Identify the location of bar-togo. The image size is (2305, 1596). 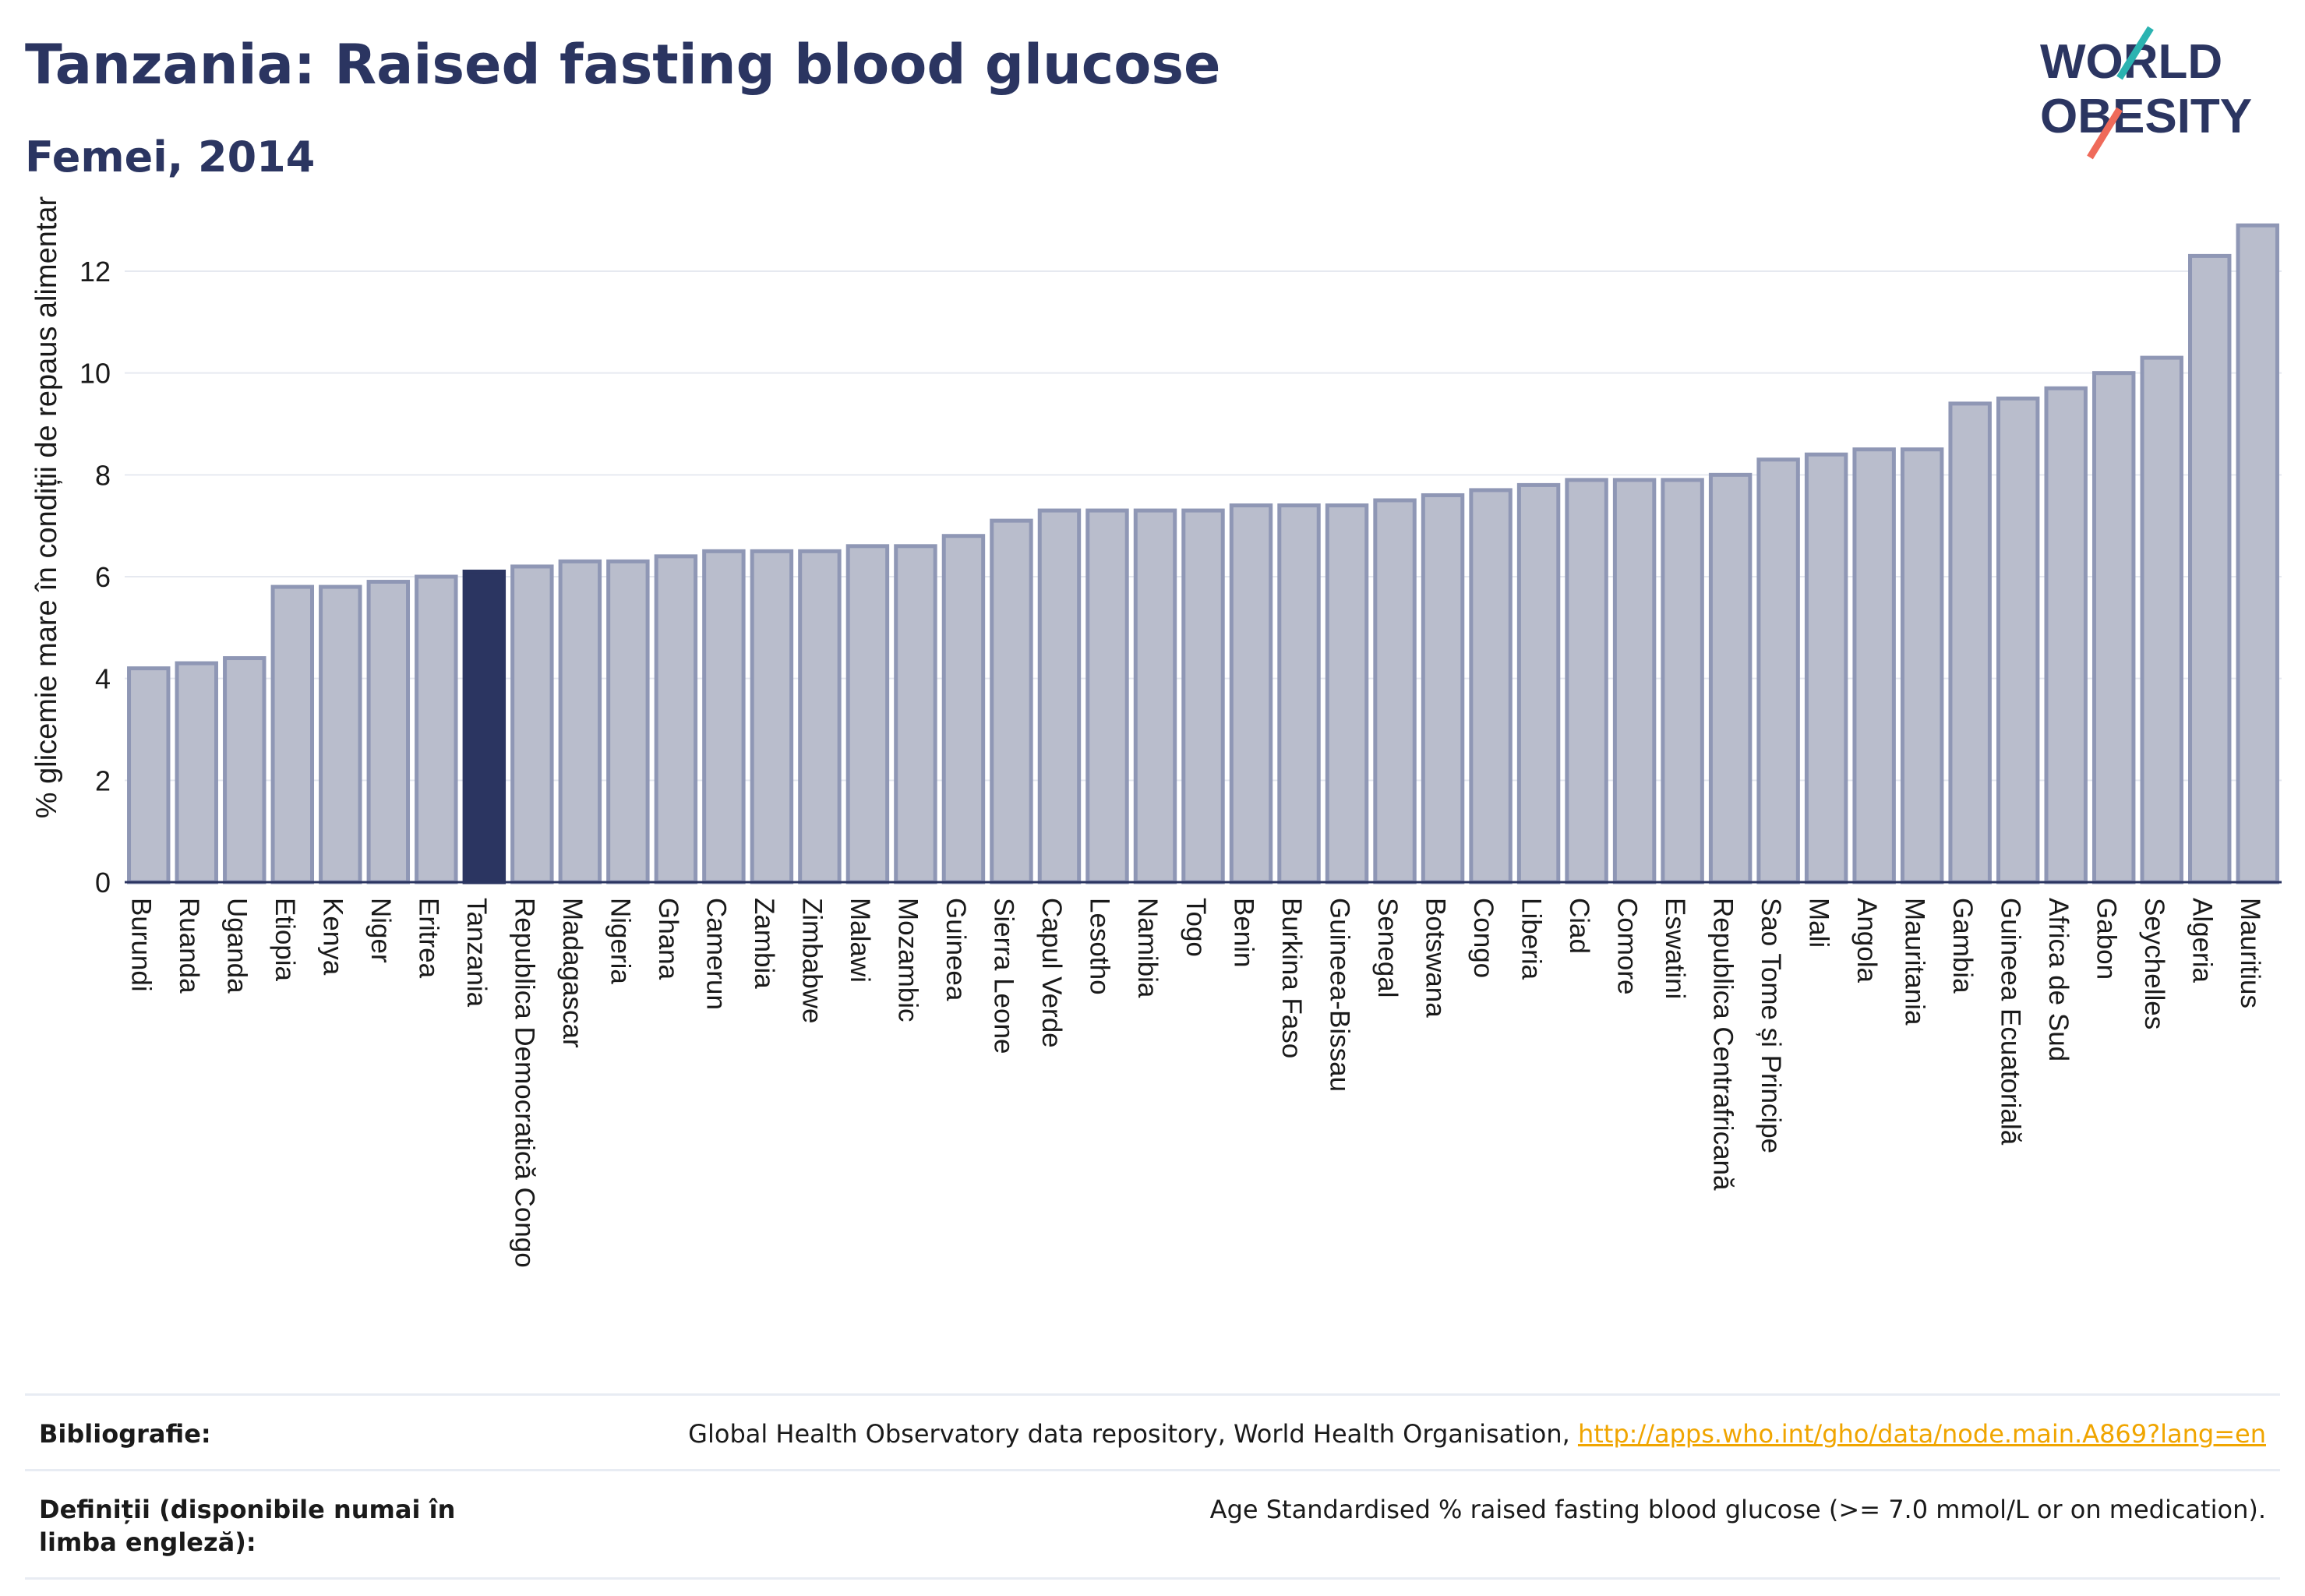
(1203, 696).